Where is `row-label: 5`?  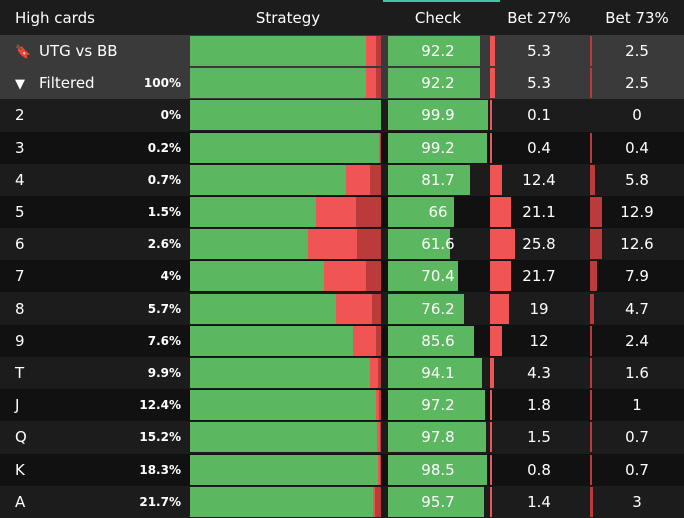 row-label: 5 is located at coordinates (20, 212).